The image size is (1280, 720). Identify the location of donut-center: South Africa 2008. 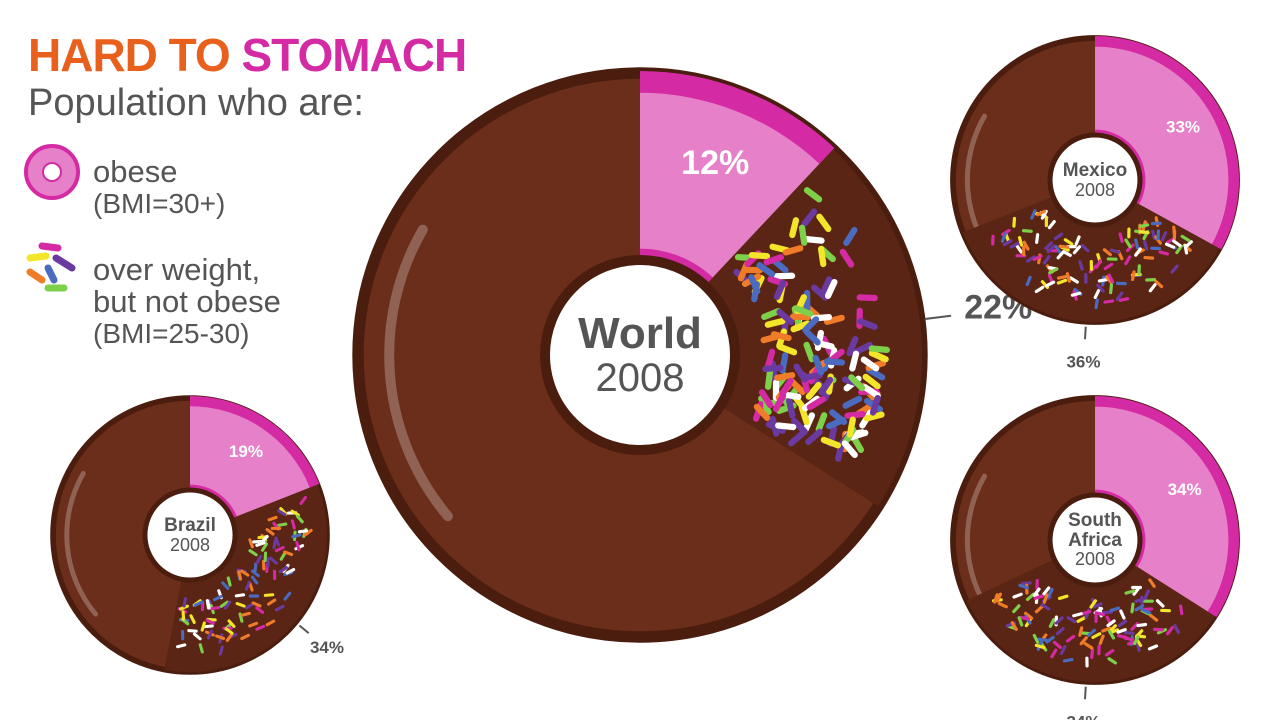
(1095, 540).